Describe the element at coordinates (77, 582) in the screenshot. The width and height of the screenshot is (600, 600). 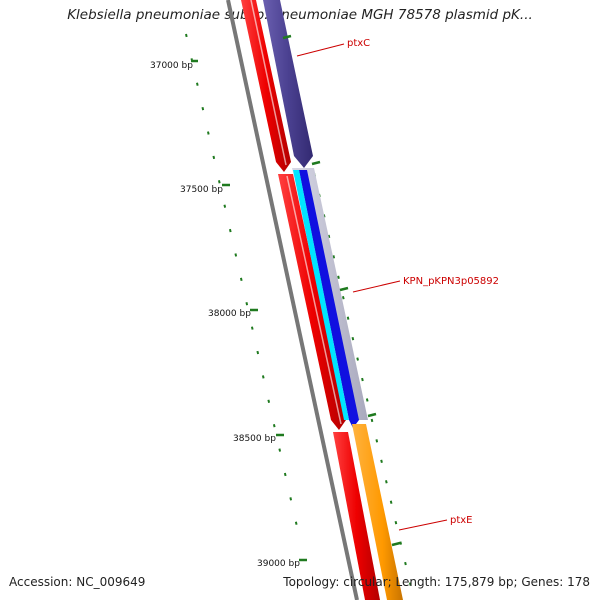
I see `accession-text: Accession: NC_009649` at that location.